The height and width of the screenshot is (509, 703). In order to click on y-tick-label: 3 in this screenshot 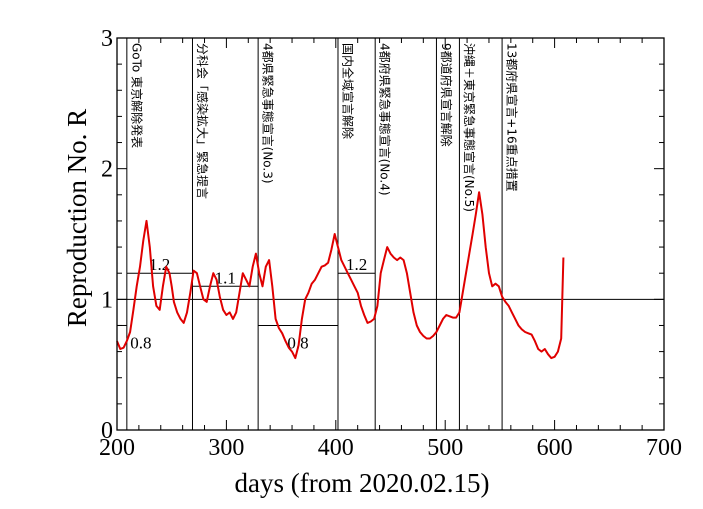, I will do `click(107, 39)`.